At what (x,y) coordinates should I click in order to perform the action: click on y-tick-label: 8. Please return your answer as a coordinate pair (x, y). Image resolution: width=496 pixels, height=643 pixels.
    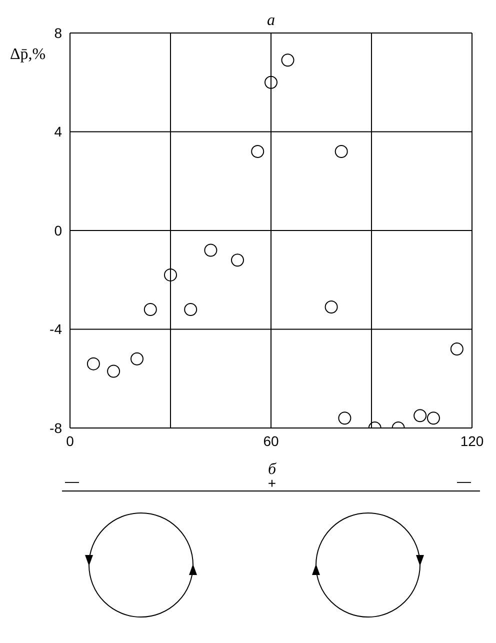
    Looking at the image, I should click on (58, 32).